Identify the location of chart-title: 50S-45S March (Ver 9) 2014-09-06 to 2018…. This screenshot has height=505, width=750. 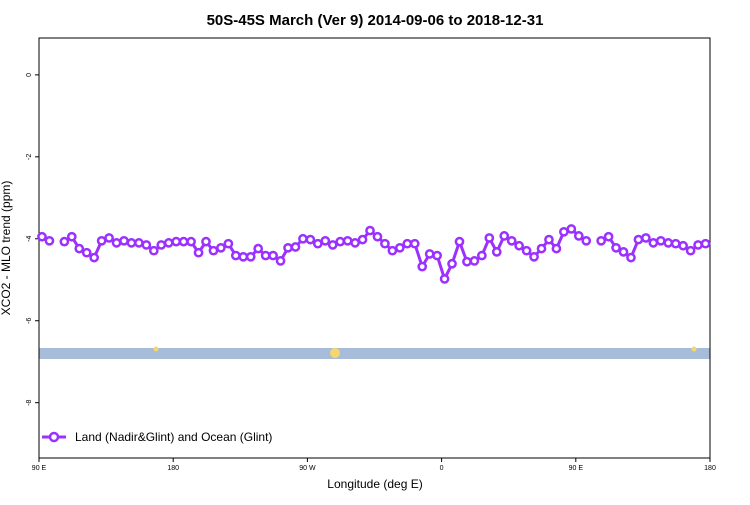
(375, 20).